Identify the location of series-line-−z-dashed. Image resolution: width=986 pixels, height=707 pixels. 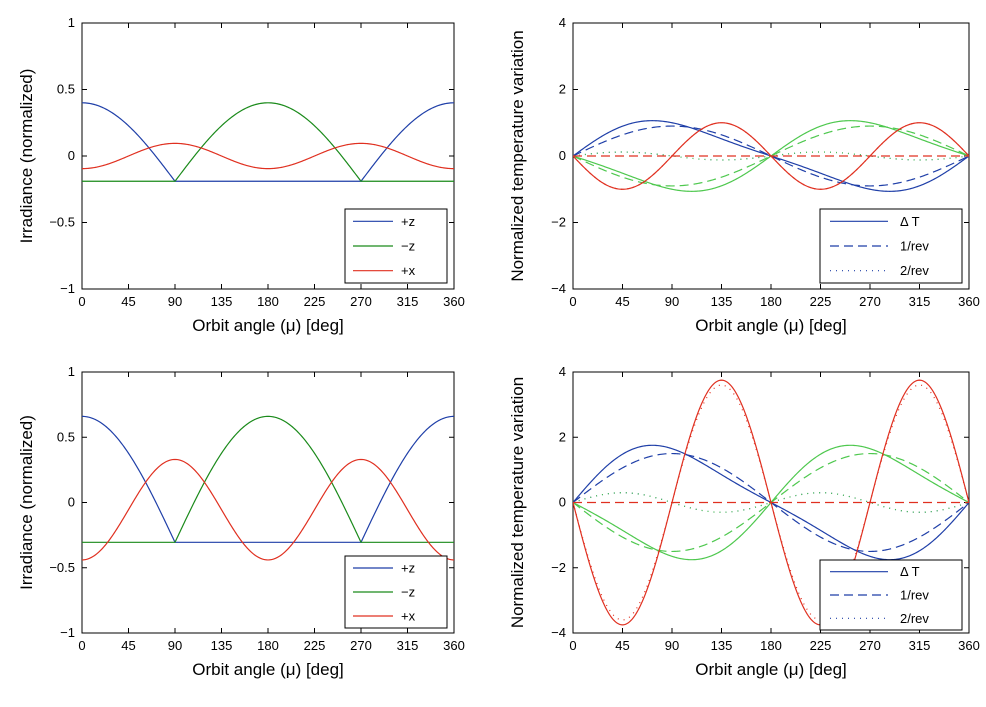
(771, 156).